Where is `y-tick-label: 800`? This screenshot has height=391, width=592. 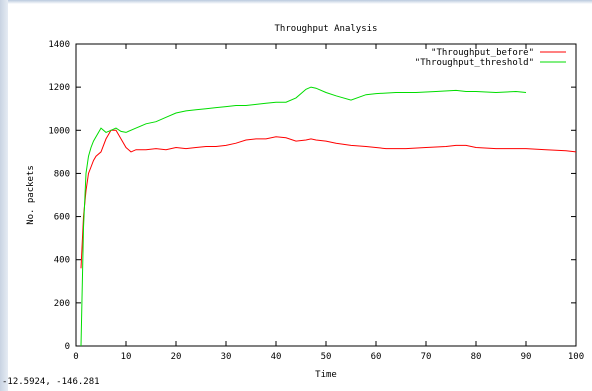 y-tick-label: 800 is located at coordinates (62, 174).